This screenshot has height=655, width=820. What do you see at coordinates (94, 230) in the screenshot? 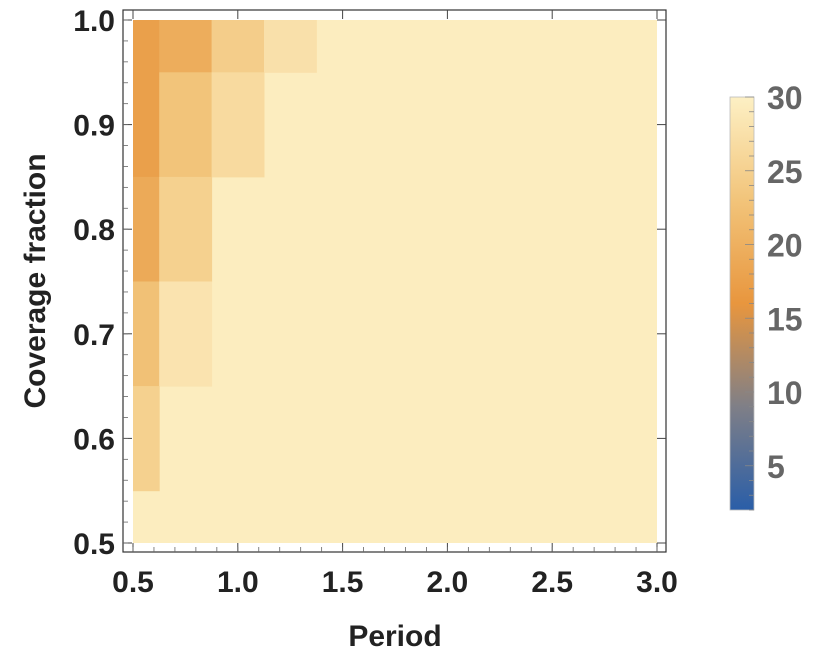
I see `y-tick-label: 0.8` at bounding box center [94, 230].